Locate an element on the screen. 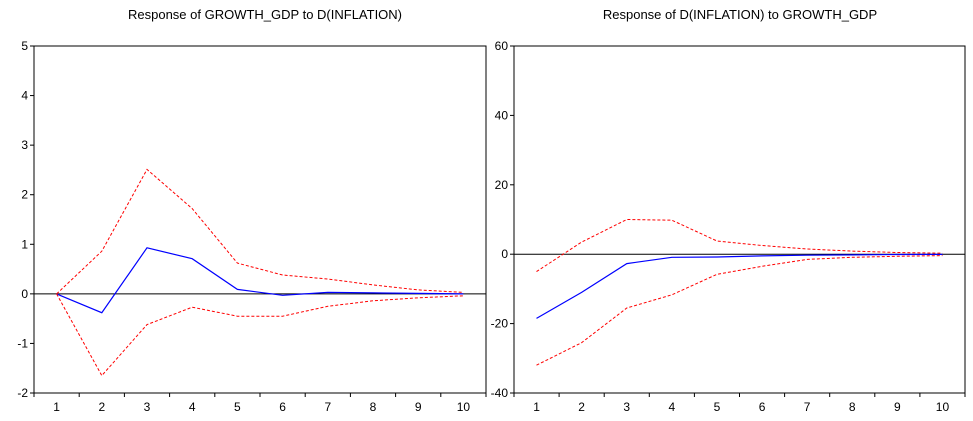 This screenshot has height=421, width=973. y-tick-label: 5 is located at coordinates (24, 46).